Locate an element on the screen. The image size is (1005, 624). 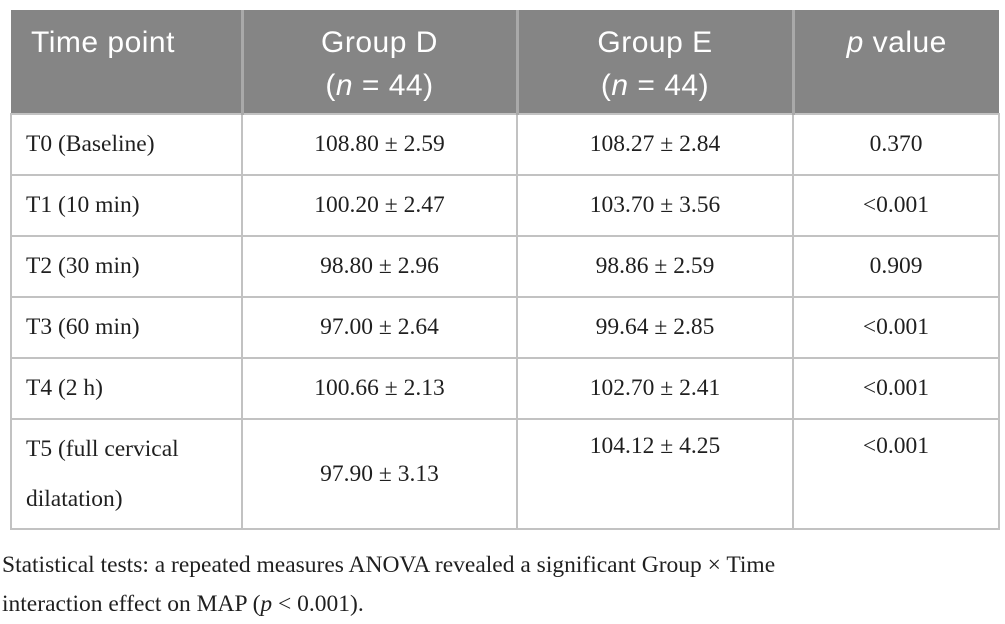
cell-time-point: T3 (60 min) is located at coordinates (126, 327).